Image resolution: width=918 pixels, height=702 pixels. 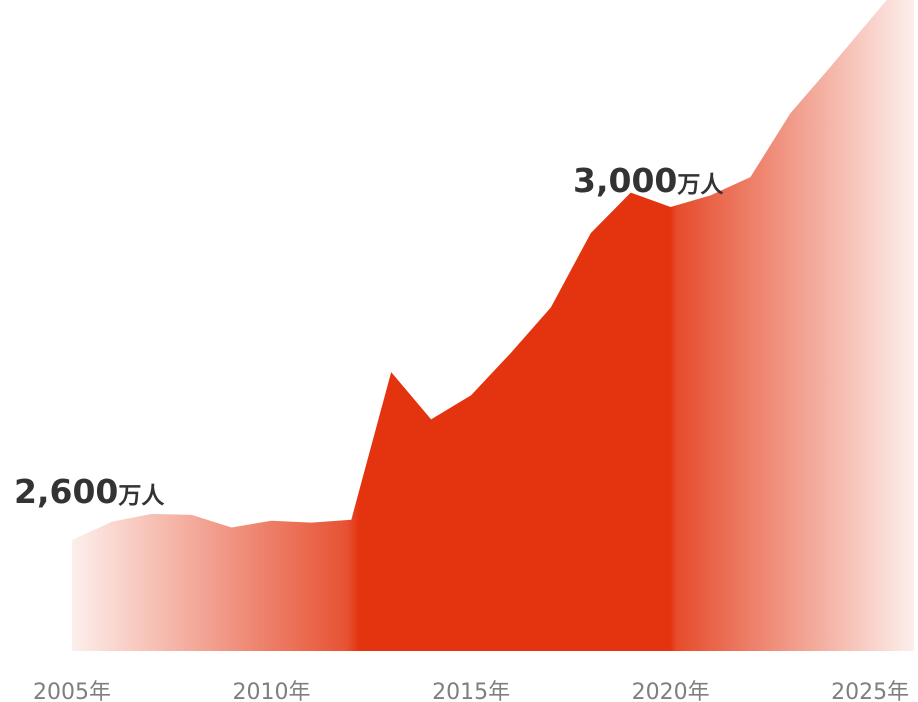 I want to click on annotation-peak: 3,000万人, so click(x=648, y=180).